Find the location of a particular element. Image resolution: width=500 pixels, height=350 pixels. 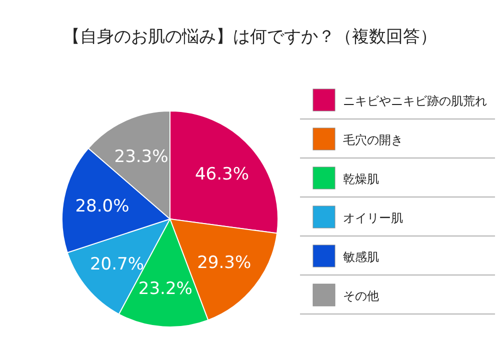

legend-label: 乾燥肌 is located at coordinates (361, 179).